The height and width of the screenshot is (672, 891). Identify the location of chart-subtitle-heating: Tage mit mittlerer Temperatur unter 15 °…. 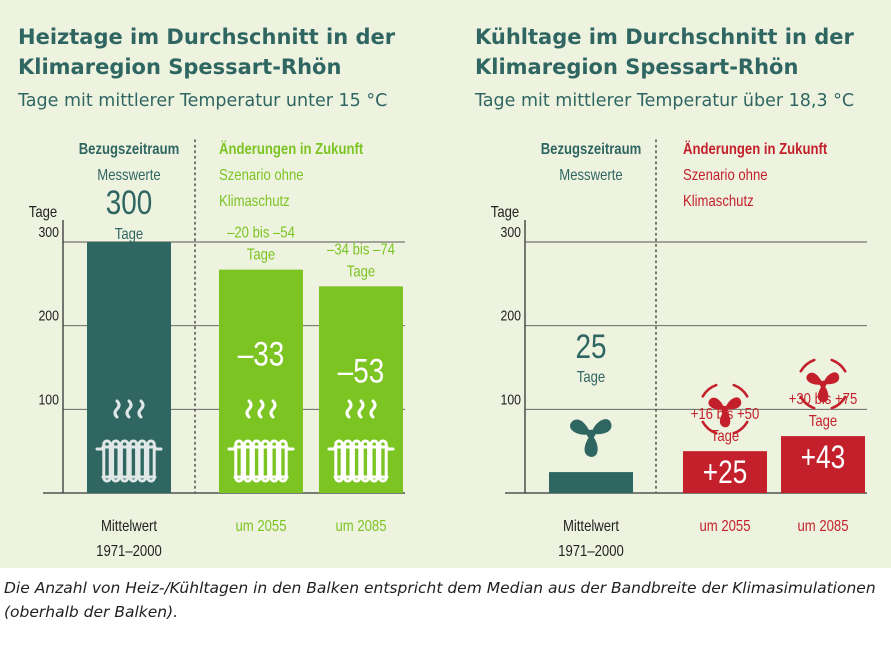
(203, 101).